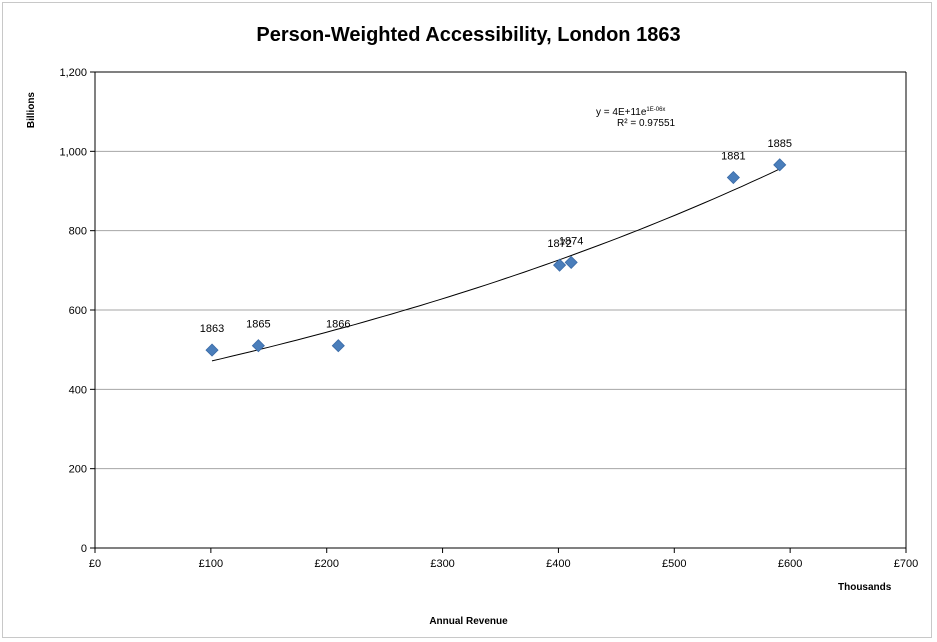 Image resolution: width=937 pixels, height=642 pixels. What do you see at coordinates (656, 110) in the screenshot?
I see `trendline-equation-exponent: 1E-06x` at bounding box center [656, 110].